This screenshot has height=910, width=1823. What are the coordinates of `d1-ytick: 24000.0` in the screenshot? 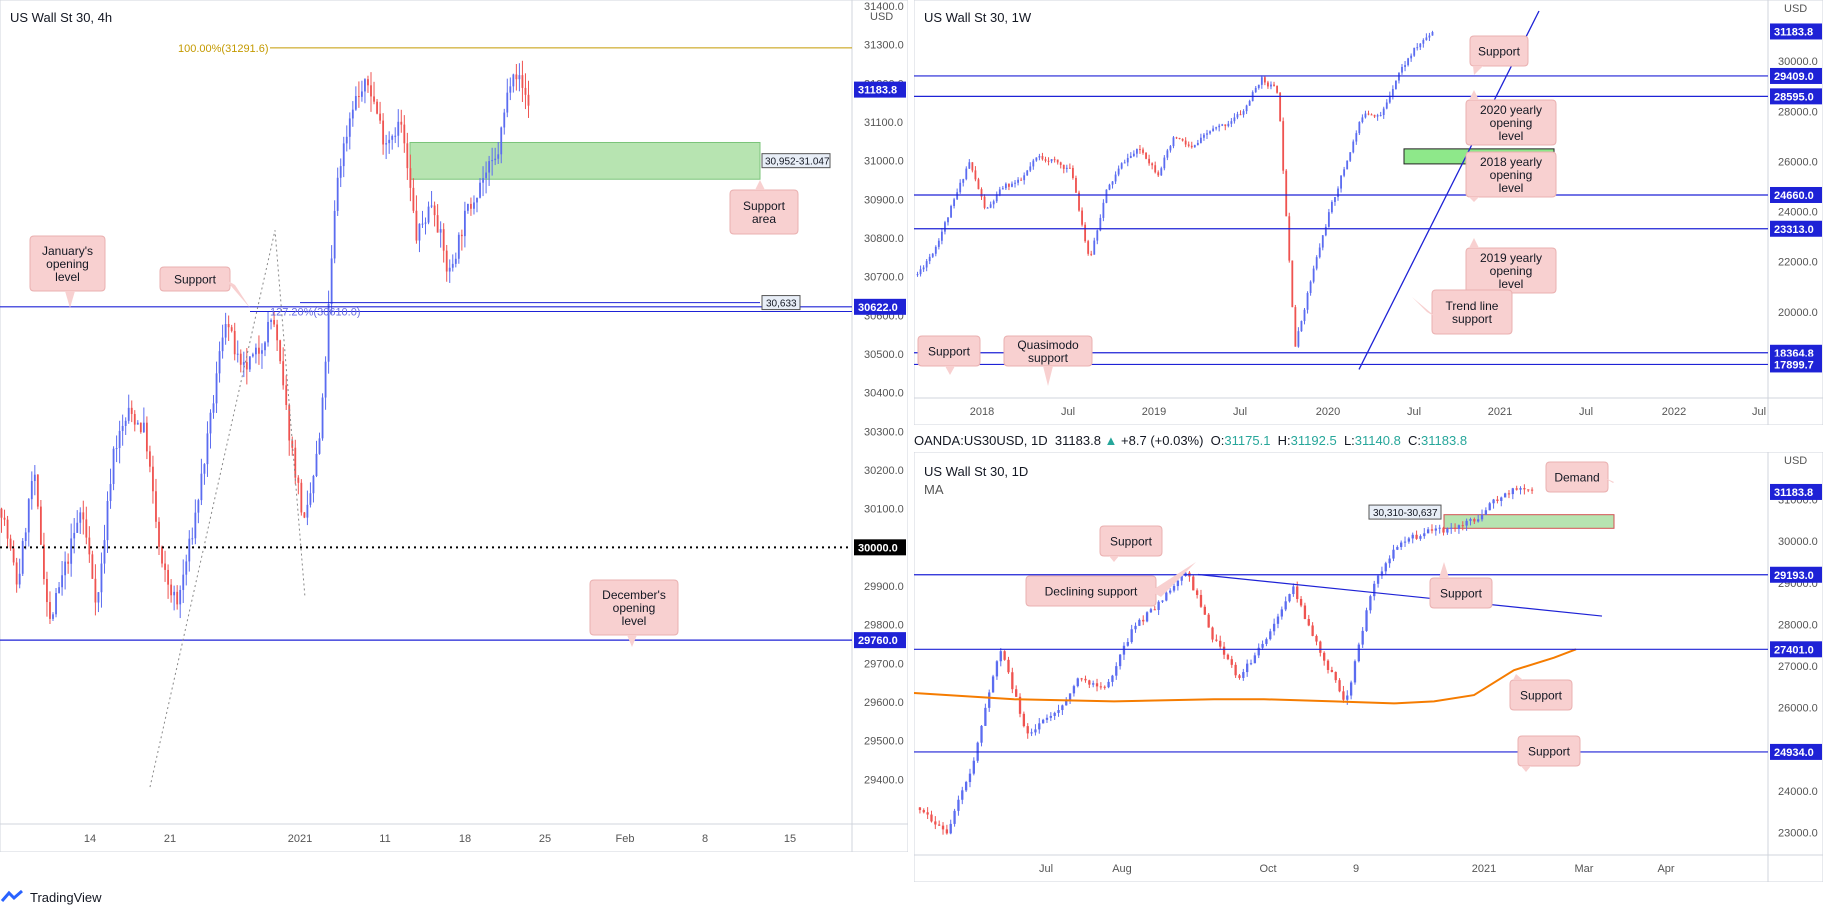 It's located at (1798, 792).